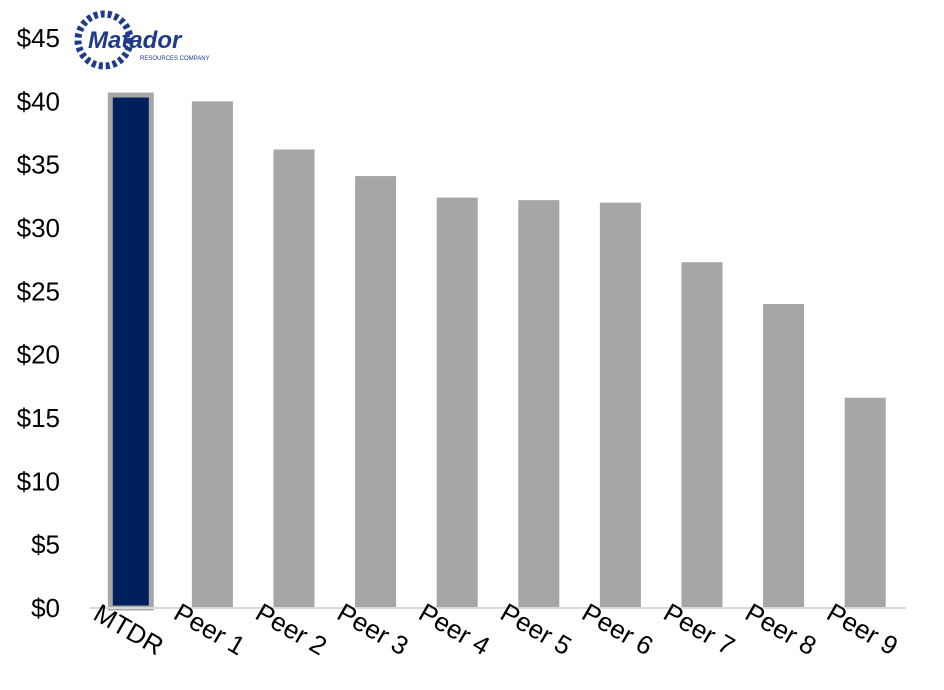  Describe the element at coordinates (130, 351) in the screenshot. I see `bar-mtdr` at that location.